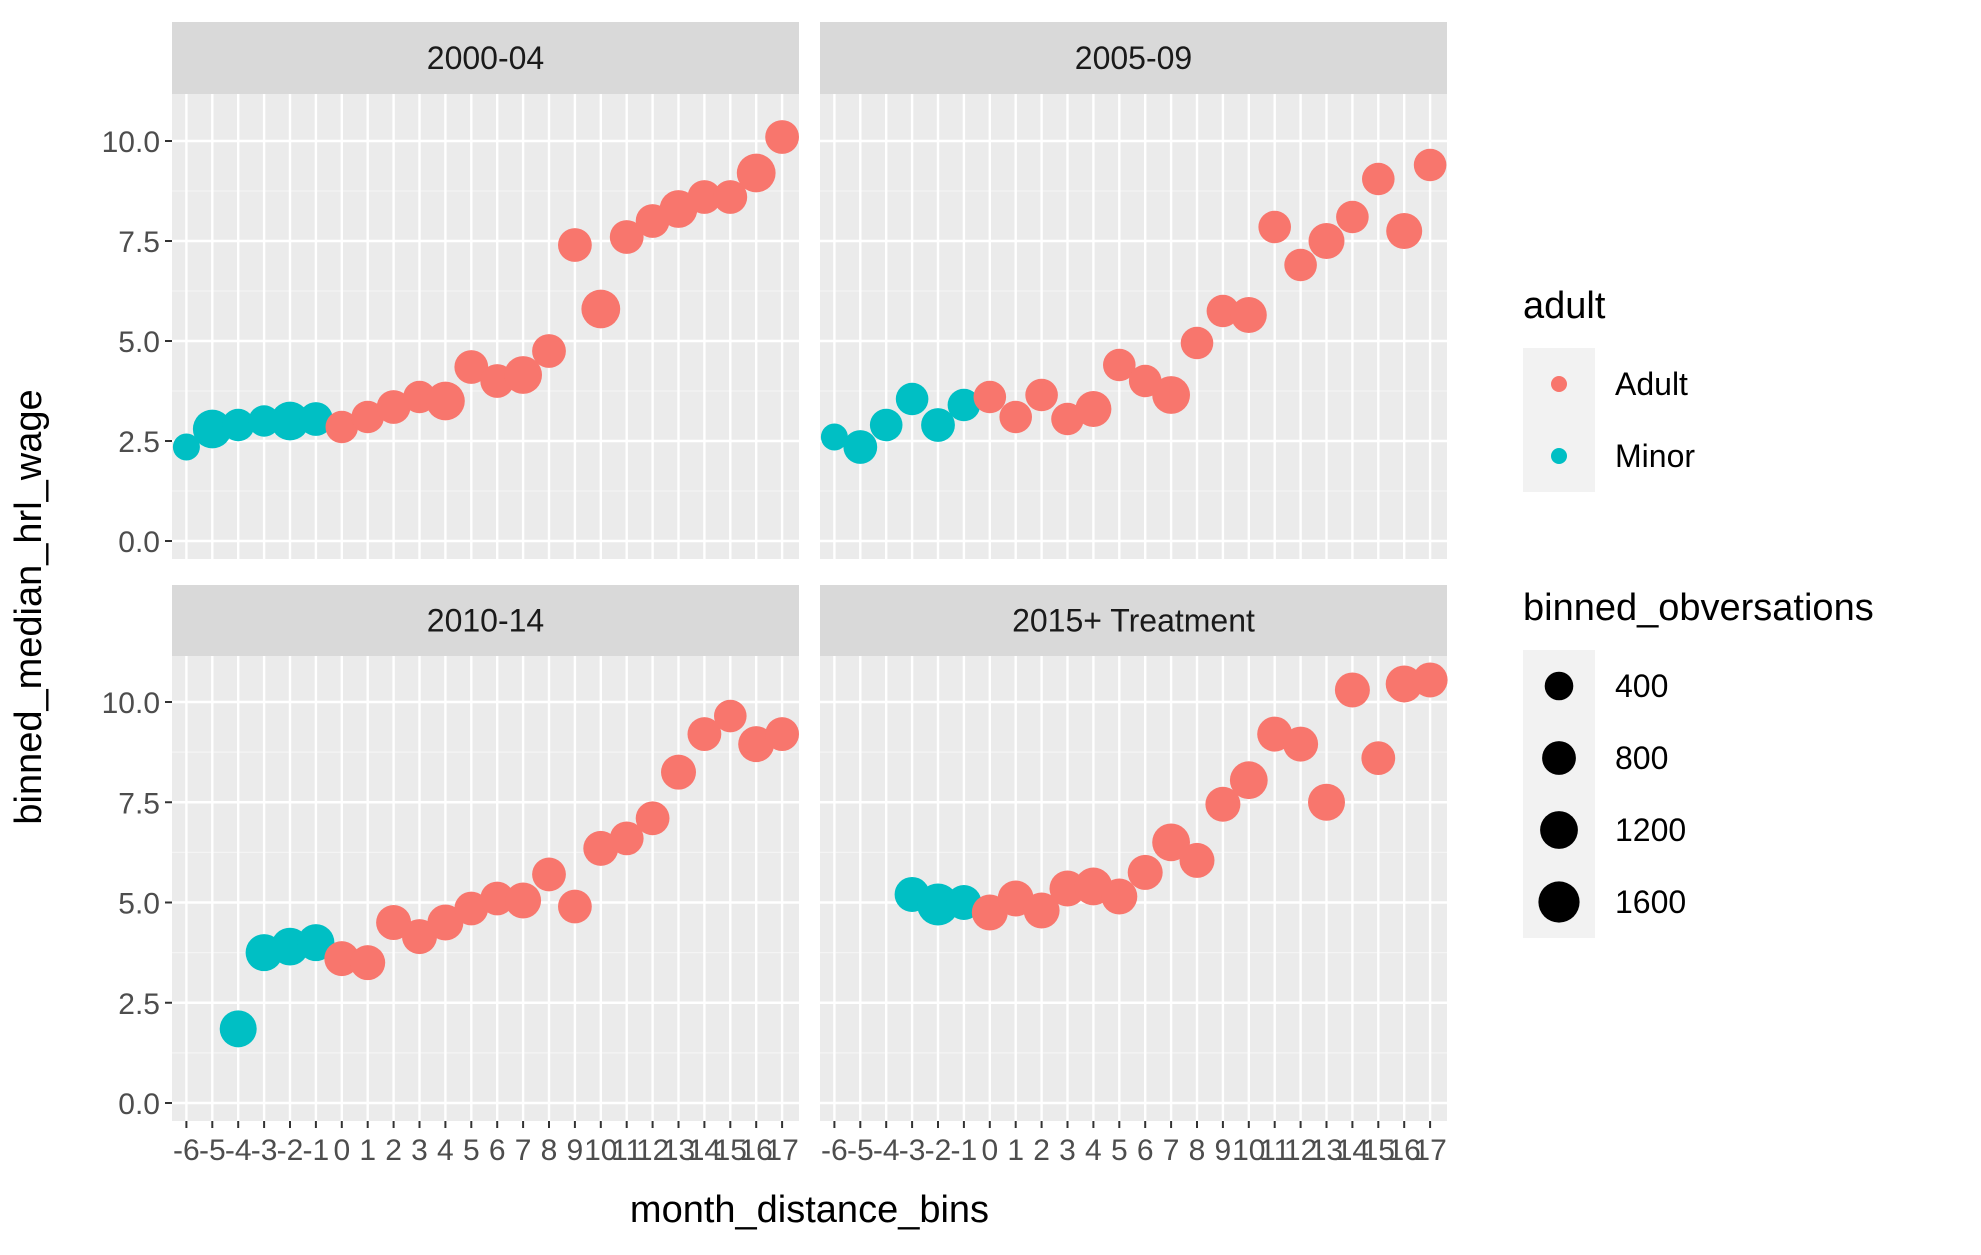  Describe the element at coordinates (139, 242) in the screenshot. I see `y-tick-label: 7.5` at that location.